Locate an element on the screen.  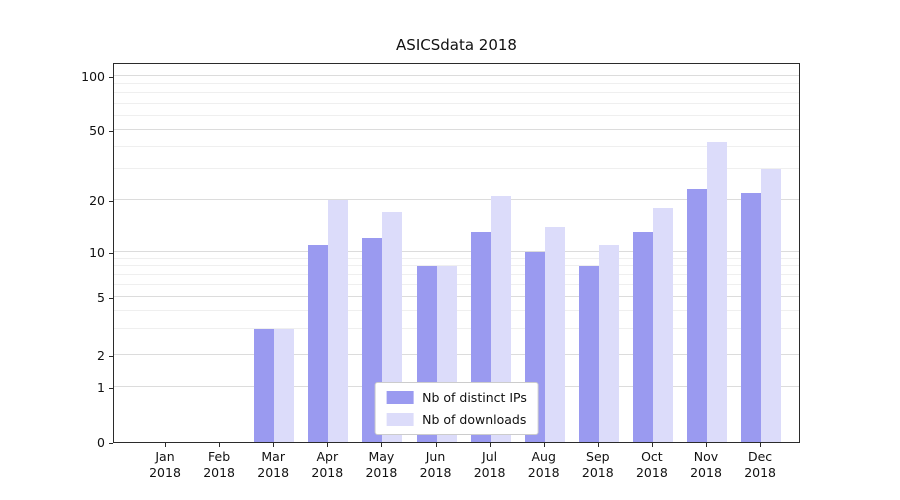
x-tick-label-line: Feb is located at coordinates (219, 456).